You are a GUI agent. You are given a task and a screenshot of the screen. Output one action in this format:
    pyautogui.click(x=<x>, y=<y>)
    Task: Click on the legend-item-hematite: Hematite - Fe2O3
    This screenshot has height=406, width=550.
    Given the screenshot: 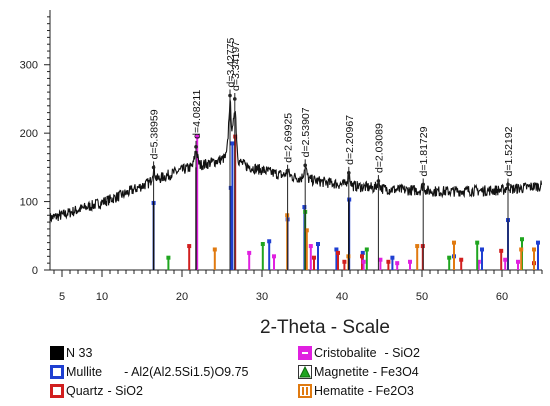 What is the action you would take?
    pyautogui.click(x=356, y=391)
    